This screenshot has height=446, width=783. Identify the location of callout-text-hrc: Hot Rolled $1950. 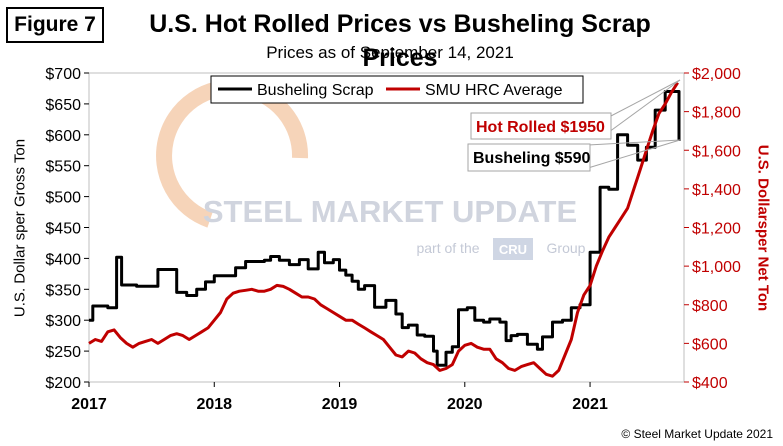
(540, 127).